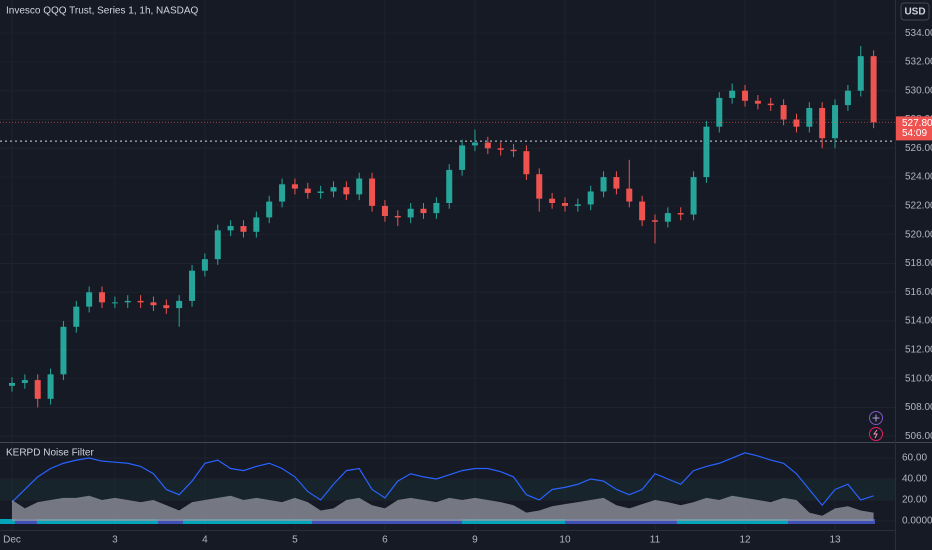  I want to click on symbol-title: Invesco QQQ Trust, Series 1, 1h, NASDAQ, so click(102, 11).